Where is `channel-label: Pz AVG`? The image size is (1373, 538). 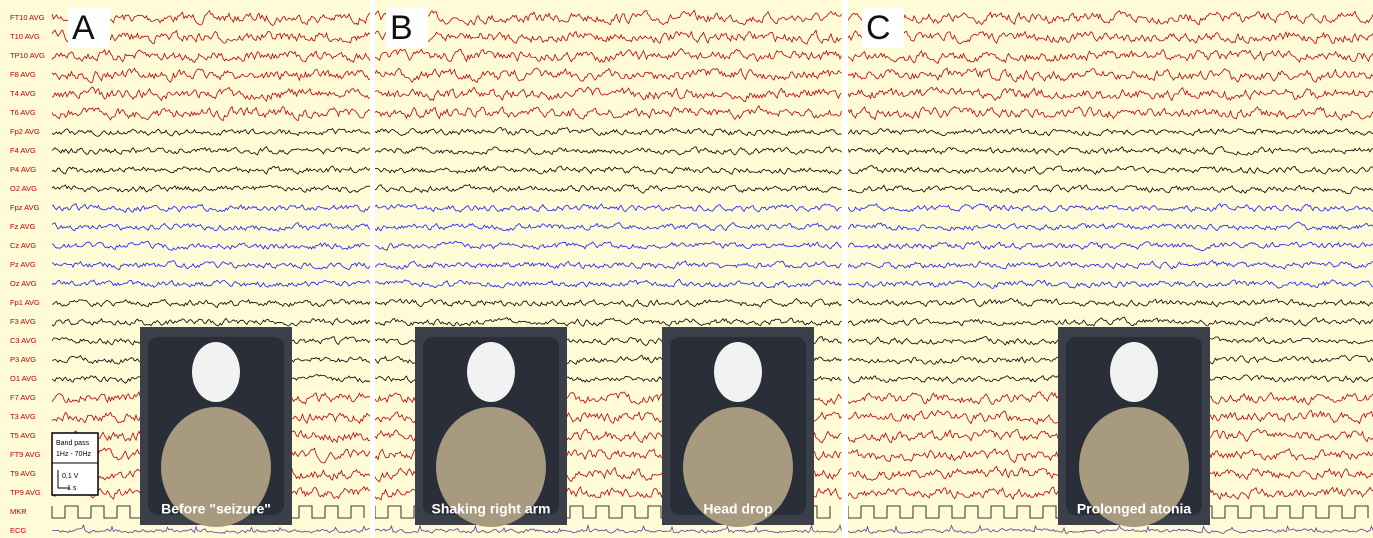 channel-label: Pz AVG is located at coordinates (23, 264).